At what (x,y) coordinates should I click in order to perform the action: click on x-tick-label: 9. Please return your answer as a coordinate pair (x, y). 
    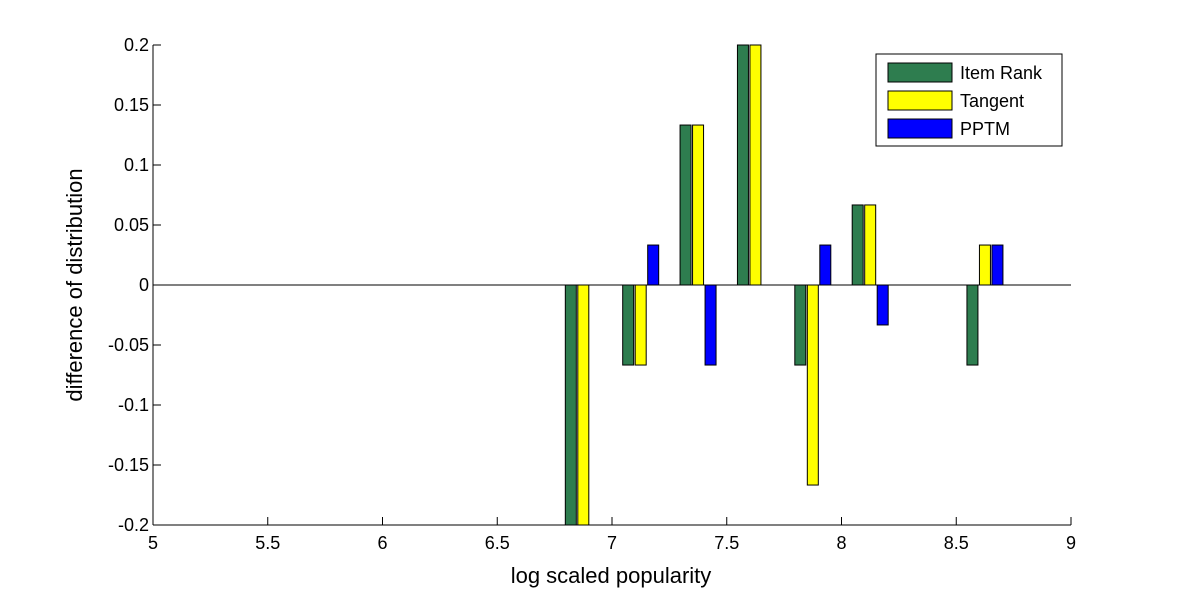
    Looking at the image, I should click on (1071, 543).